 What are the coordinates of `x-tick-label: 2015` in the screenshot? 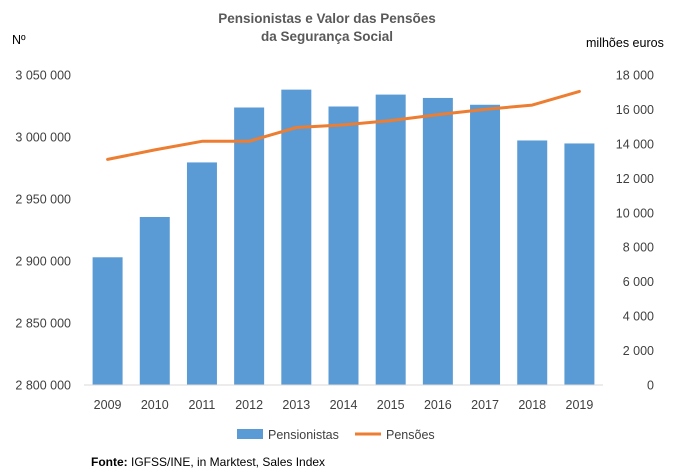 It's located at (391, 405).